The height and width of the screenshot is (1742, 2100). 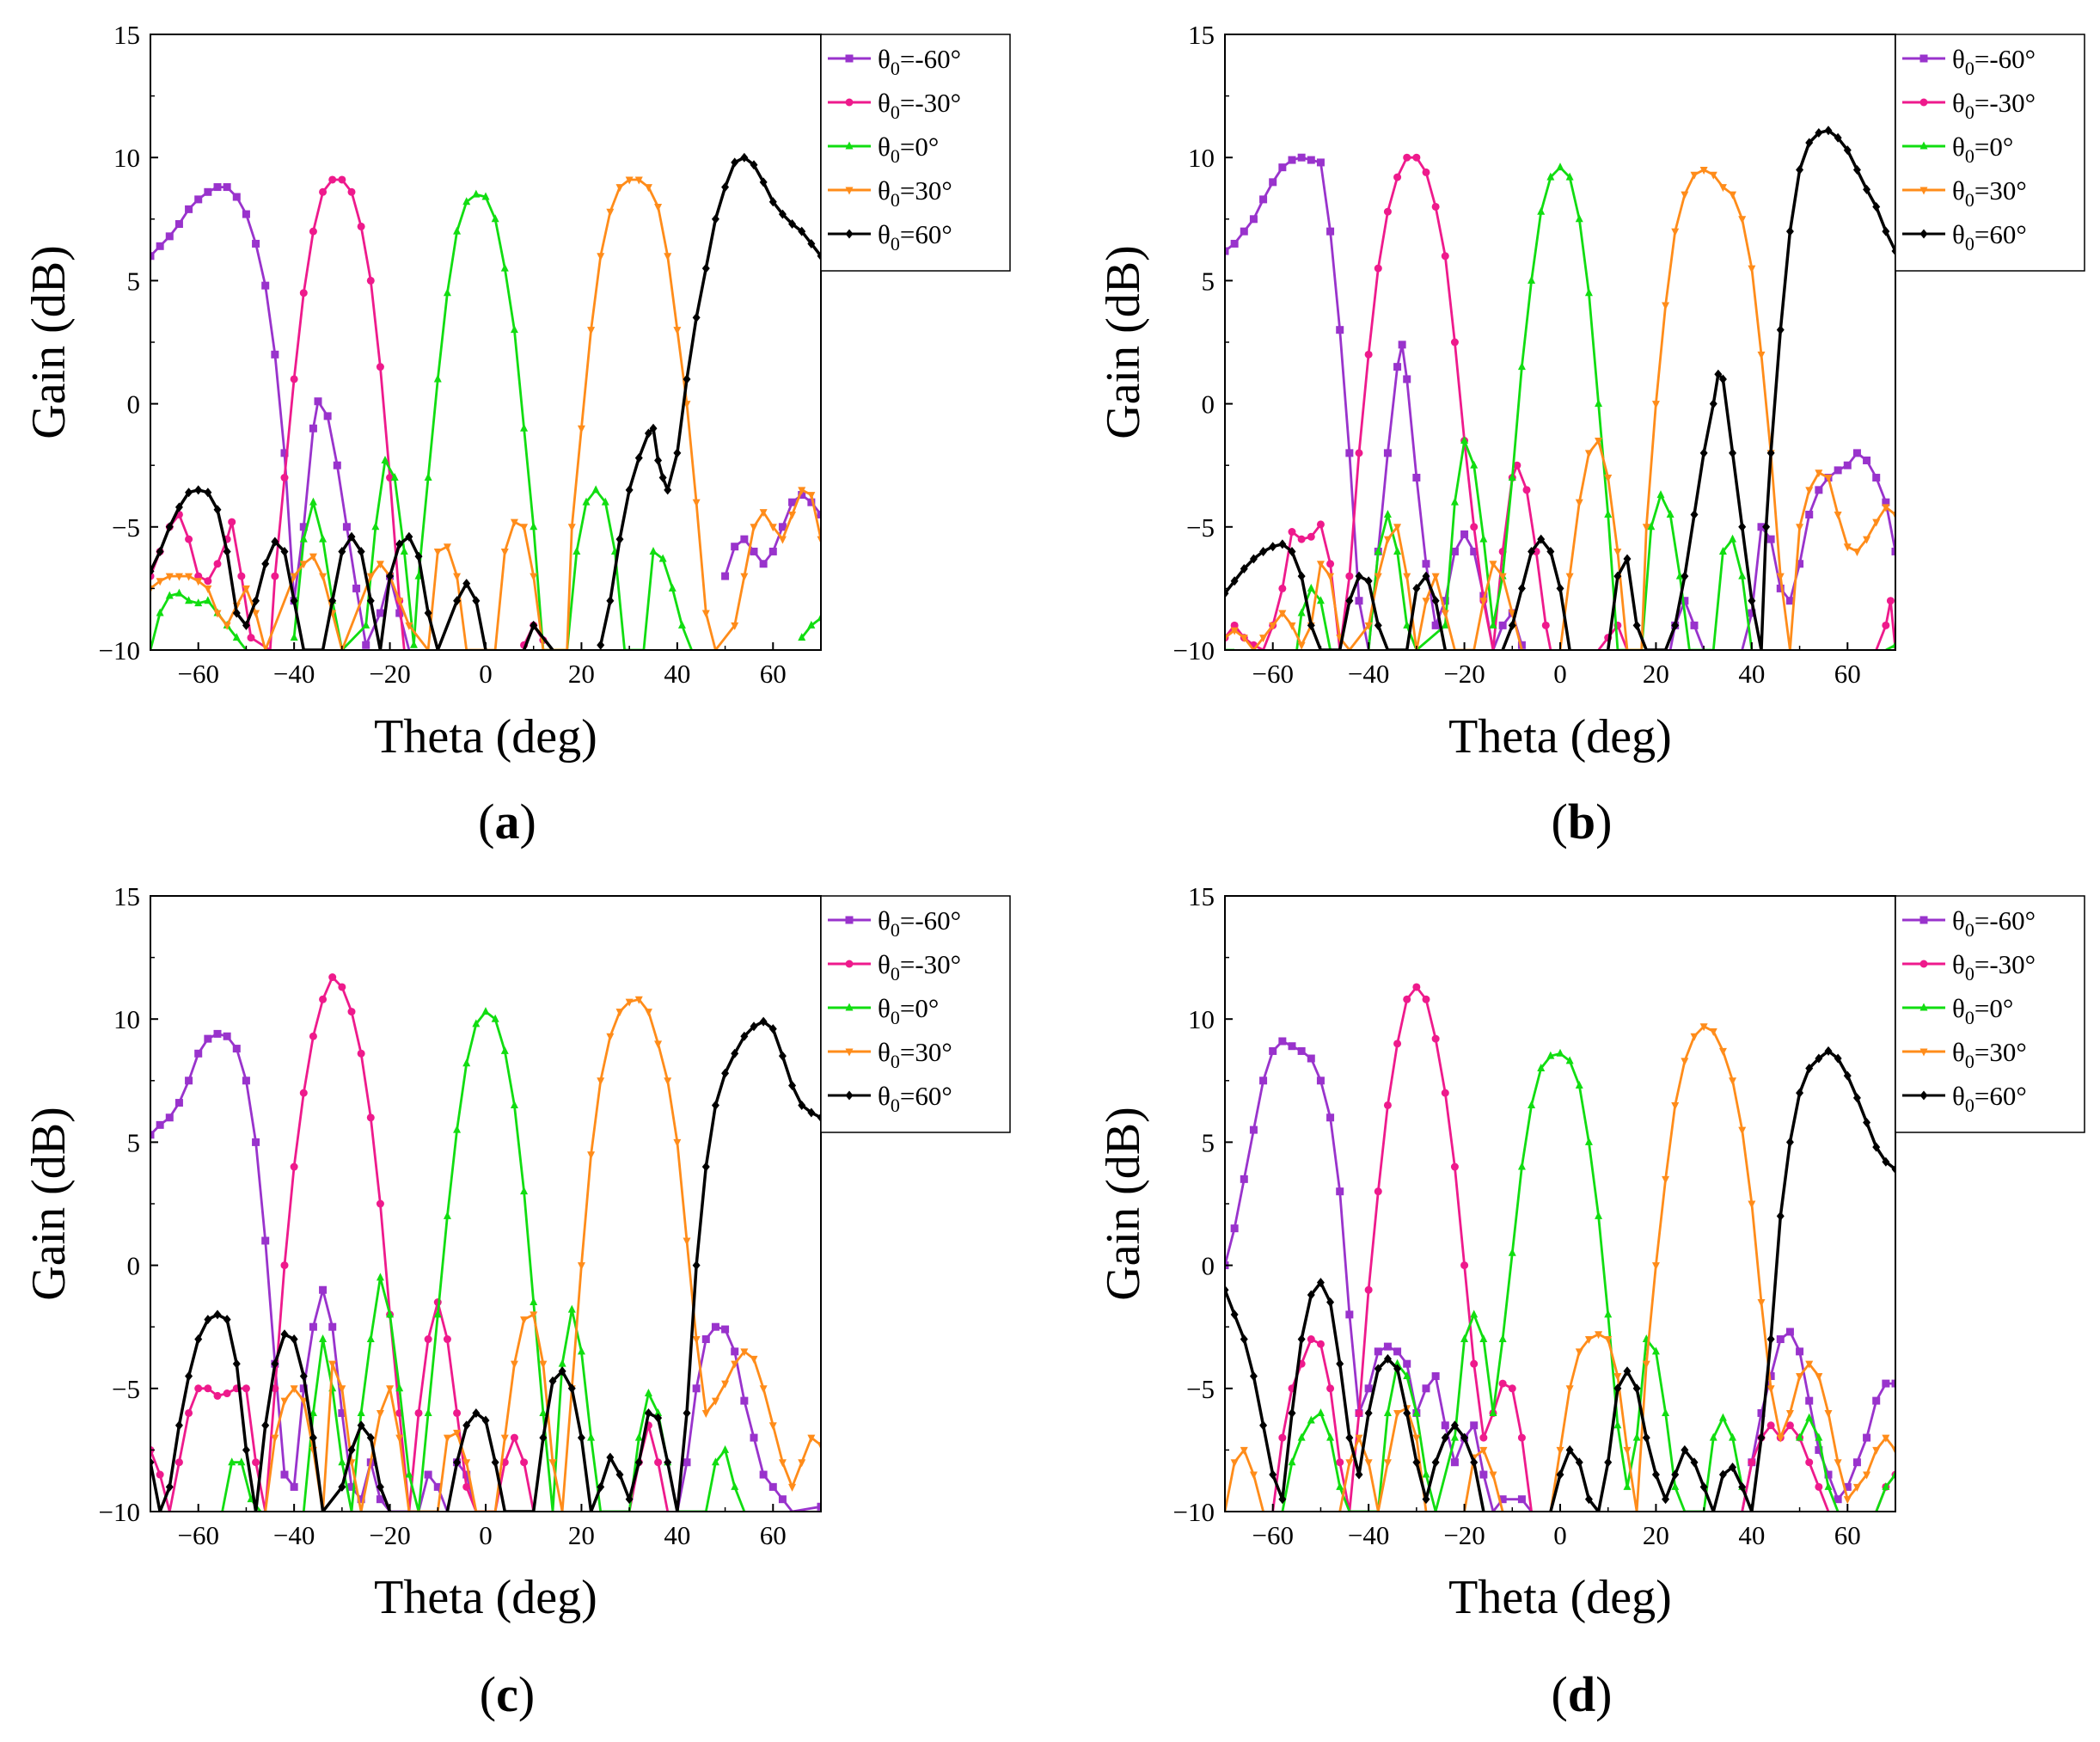 I want to click on y-tick-label: −5, so click(x=126, y=1389).